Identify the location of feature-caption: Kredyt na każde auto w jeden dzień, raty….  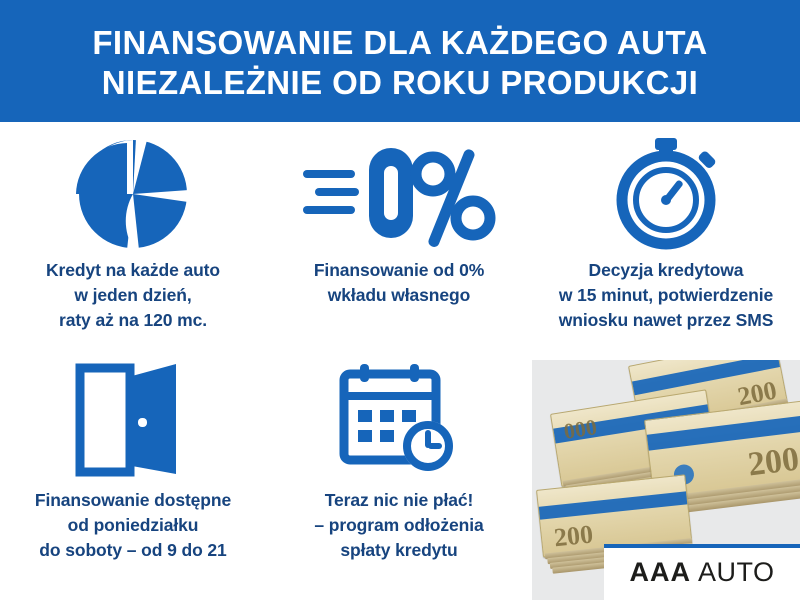
(133, 295).